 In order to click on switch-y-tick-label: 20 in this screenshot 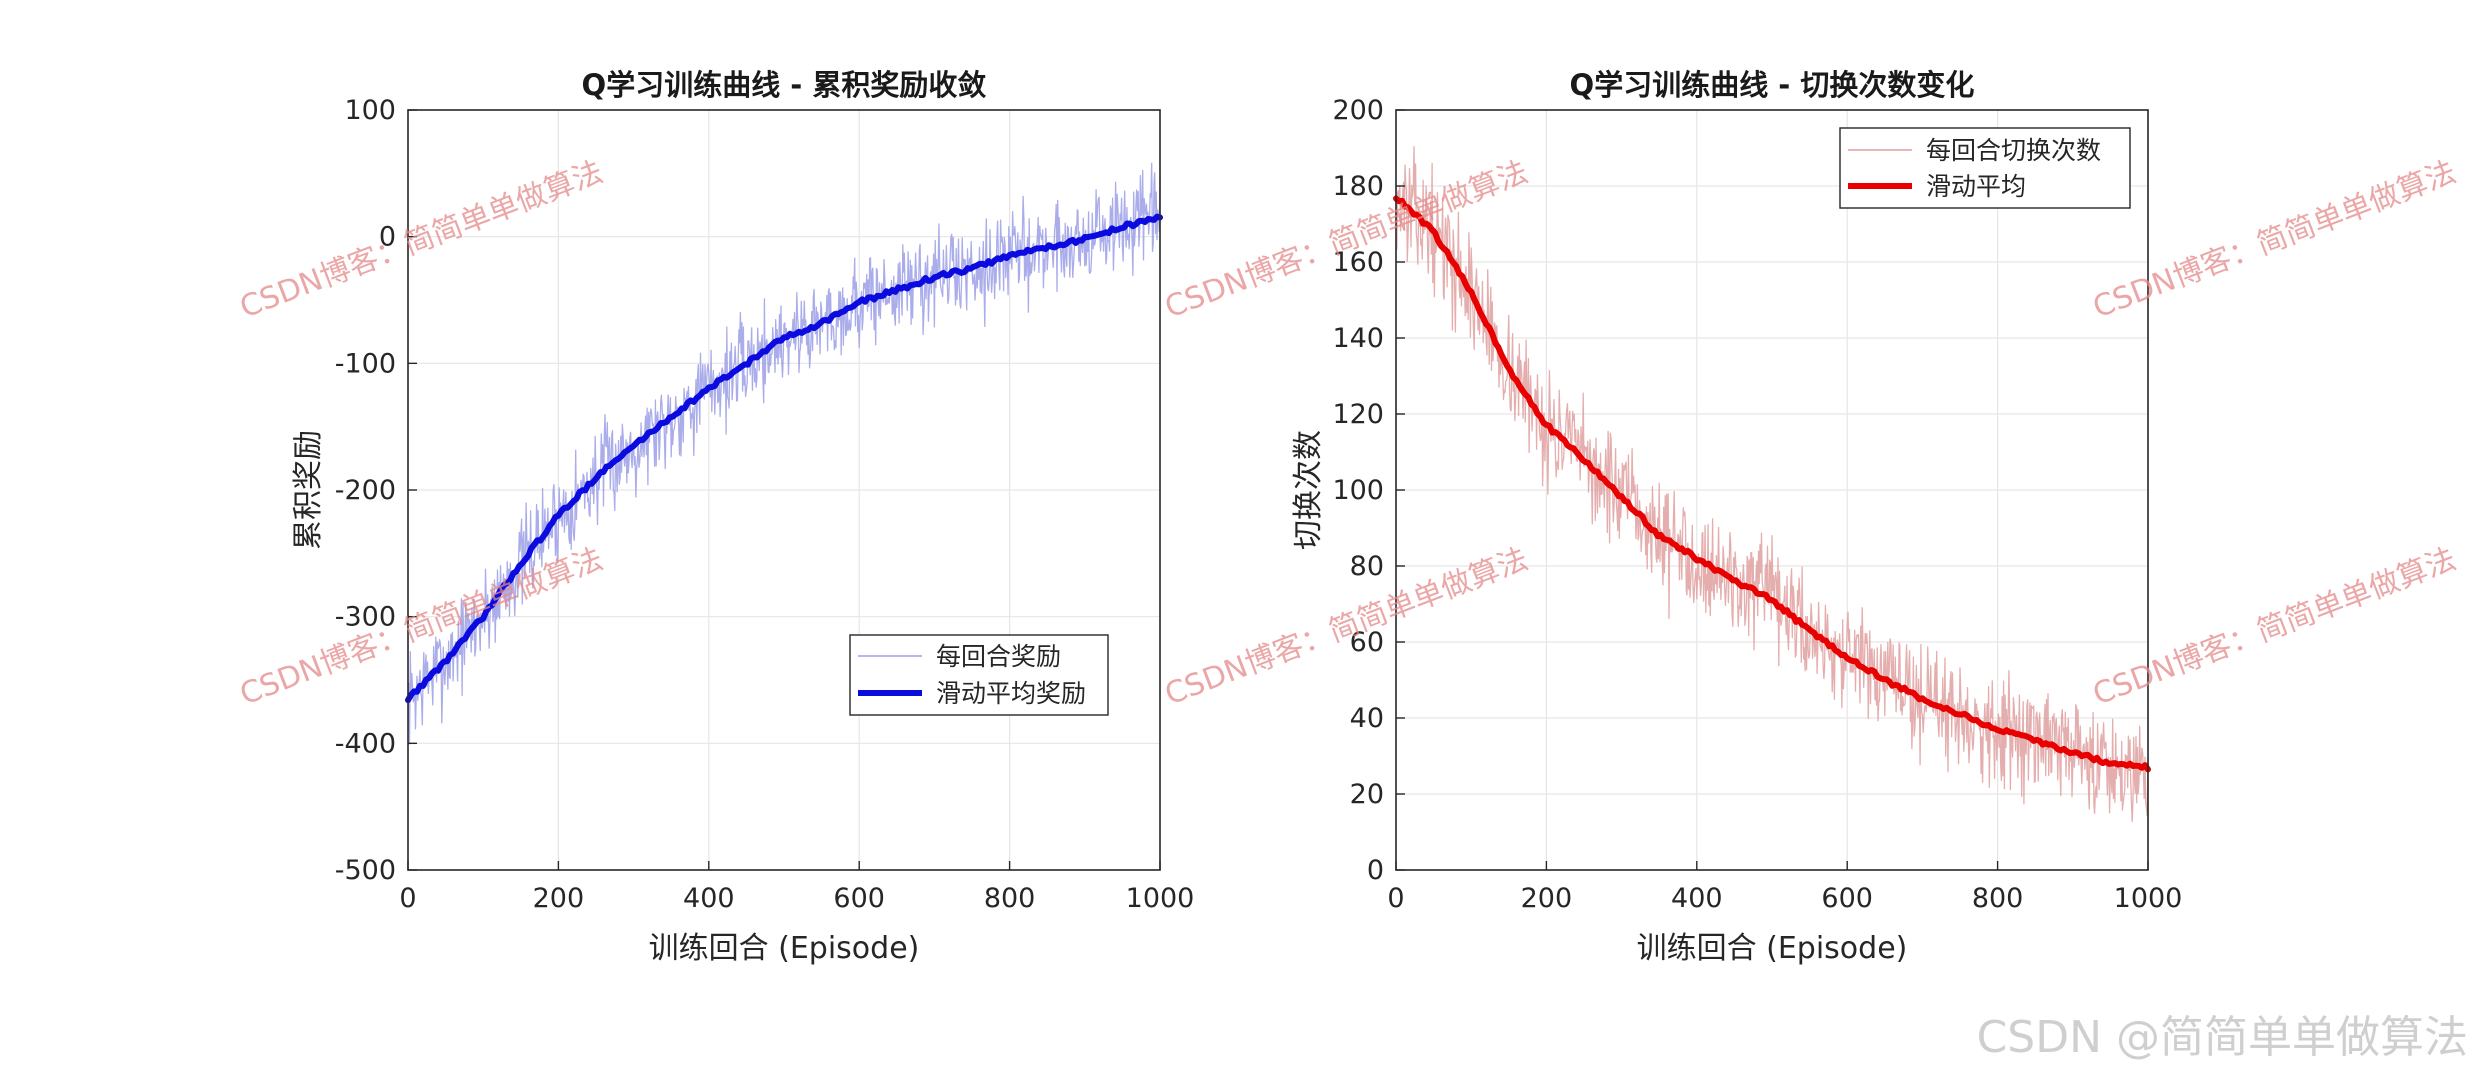, I will do `click(1367, 794)`.